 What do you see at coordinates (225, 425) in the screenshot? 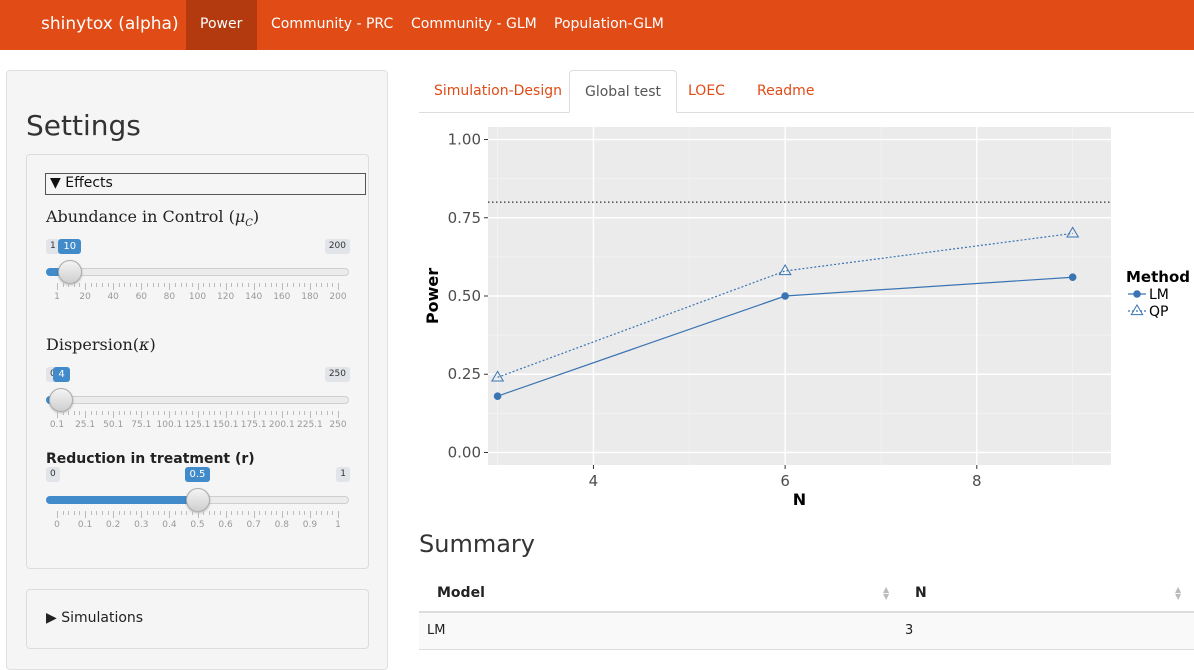
I see `slider-tick-label: 150.1` at bounding box center [225, 425].